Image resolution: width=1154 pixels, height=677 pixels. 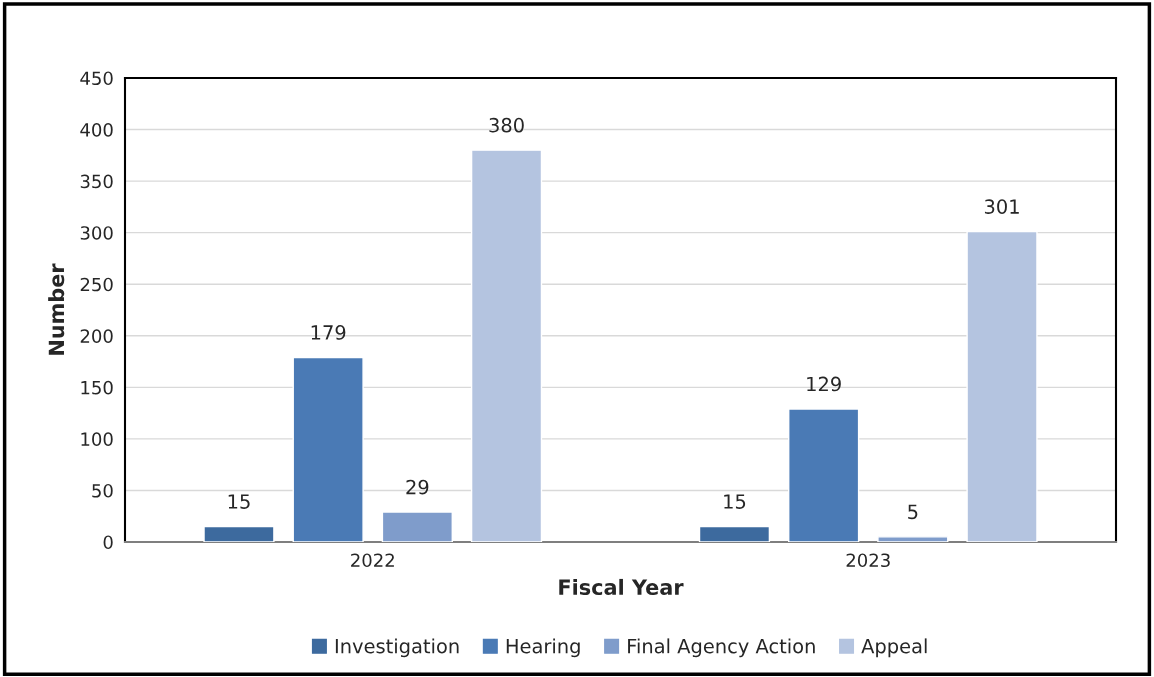 What do you see at coordinates (506, 125) in the screenshot?
I see `data-label: 380` at bounding box center [506, 125].